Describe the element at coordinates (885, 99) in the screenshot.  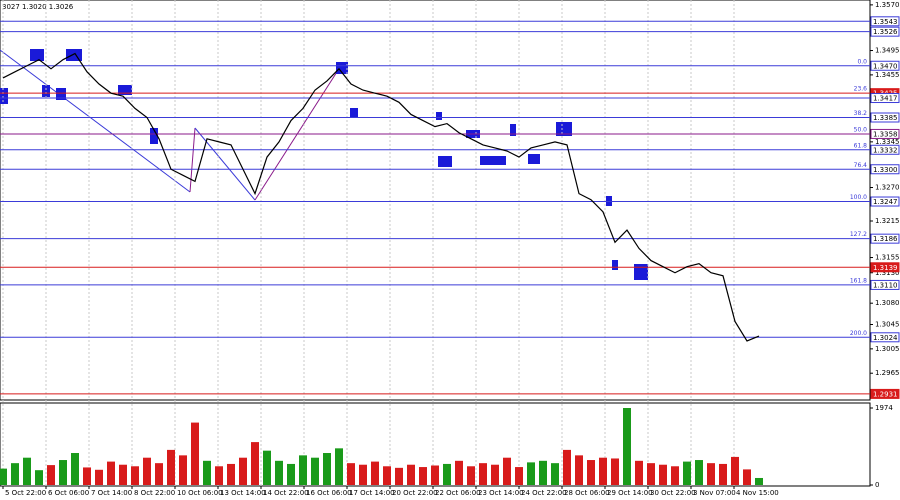
I see `level-label: 1.3417` at that location.